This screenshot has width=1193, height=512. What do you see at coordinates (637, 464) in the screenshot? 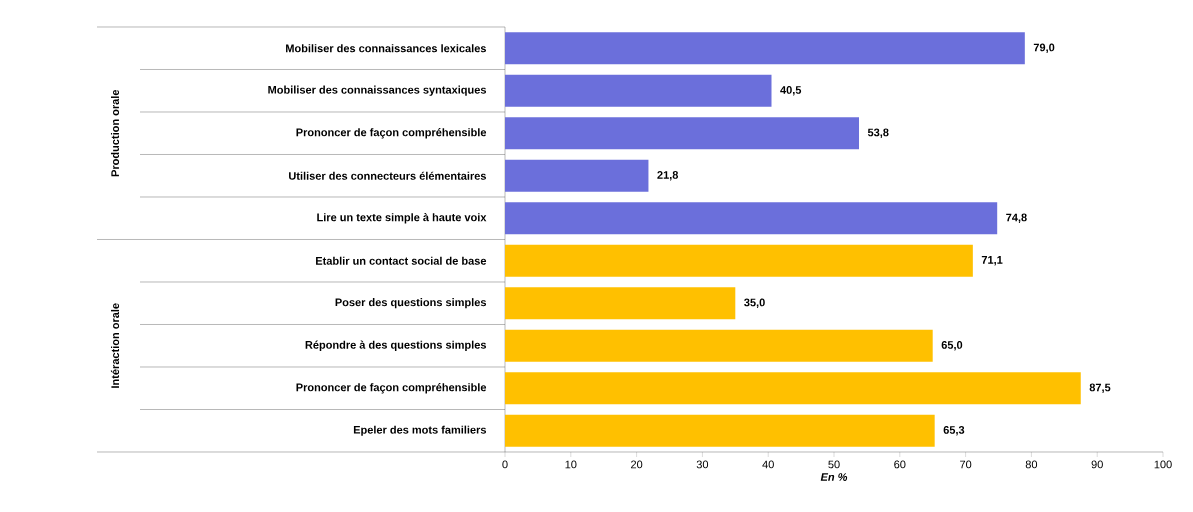
I see `x-tick-label: 20` at bounding box center [637, 464].